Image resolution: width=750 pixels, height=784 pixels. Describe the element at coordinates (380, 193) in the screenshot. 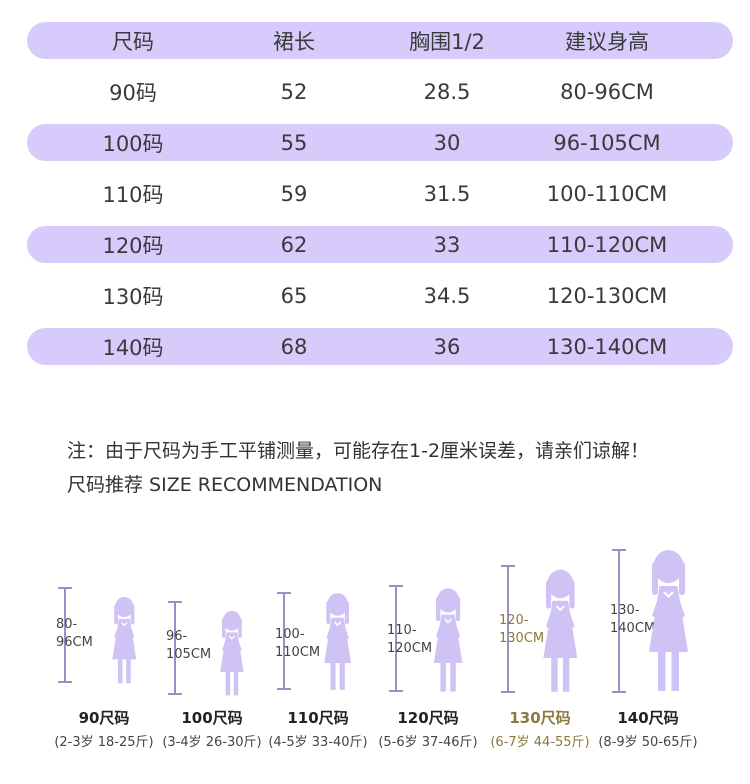

I see `table-row: 110码 59 31.5 100-110CM` at that location.